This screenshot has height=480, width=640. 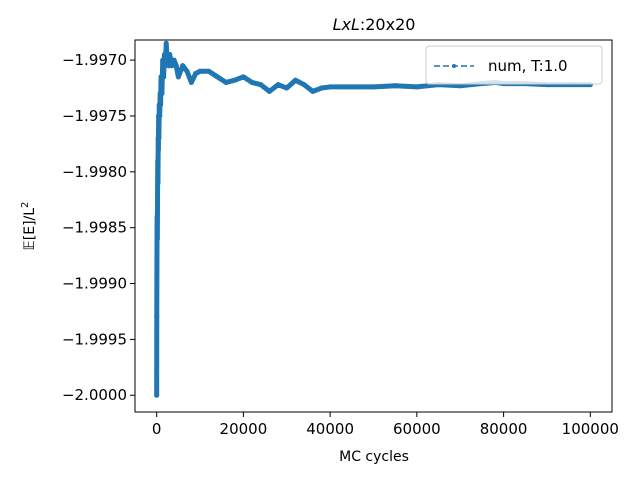 I want to click on y-tick-label: −1.9995, so click(x=94, y=339).